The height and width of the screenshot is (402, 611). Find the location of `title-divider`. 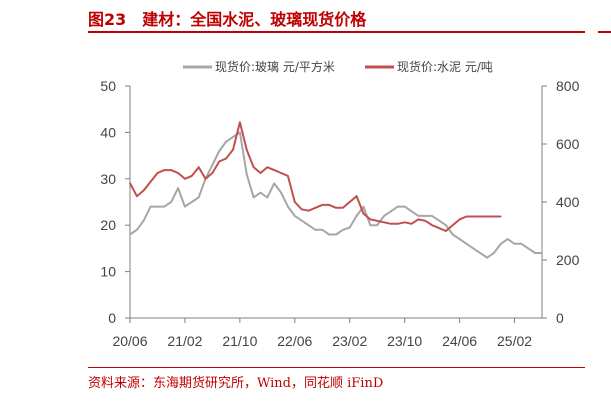

title-divider is located at coordinates (336, 32).